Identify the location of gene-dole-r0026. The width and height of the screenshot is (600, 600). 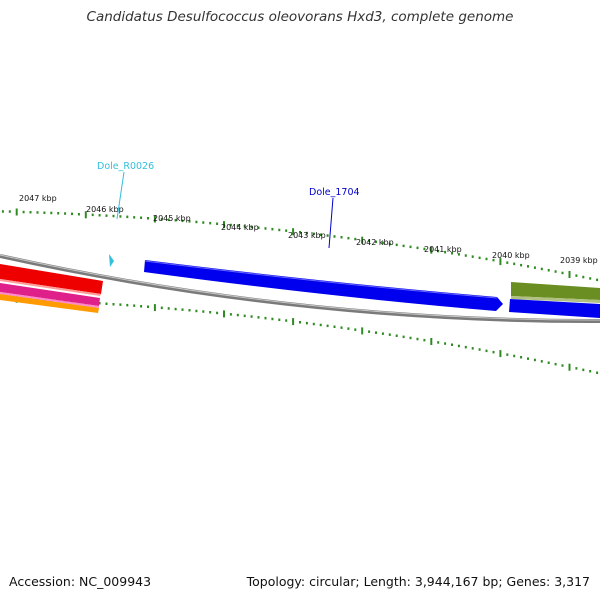
(111, 260).